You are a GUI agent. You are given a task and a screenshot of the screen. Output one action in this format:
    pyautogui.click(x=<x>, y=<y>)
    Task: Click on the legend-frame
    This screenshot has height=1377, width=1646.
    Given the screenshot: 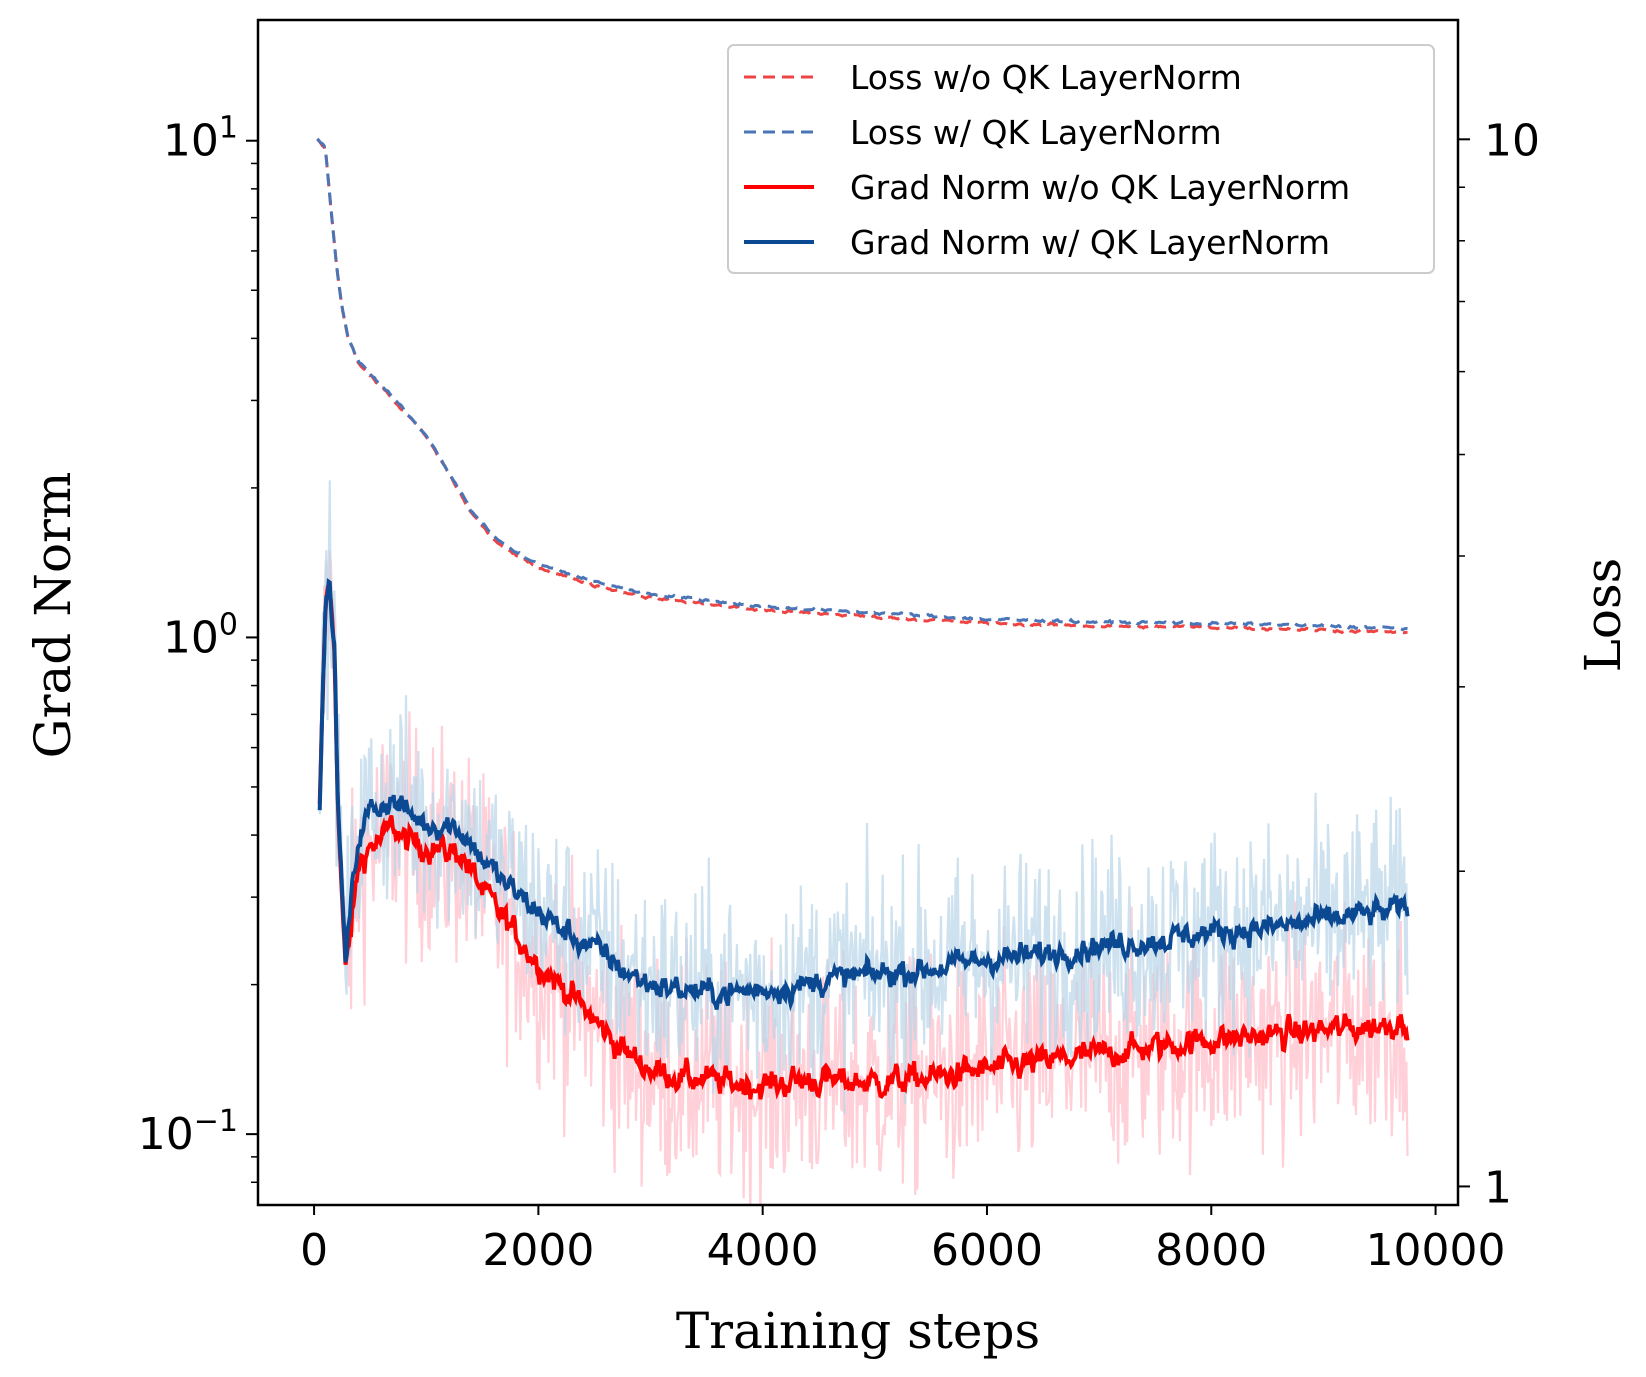 What is the action you would take?
    pyautogui.click(x=1081, y=159)
    